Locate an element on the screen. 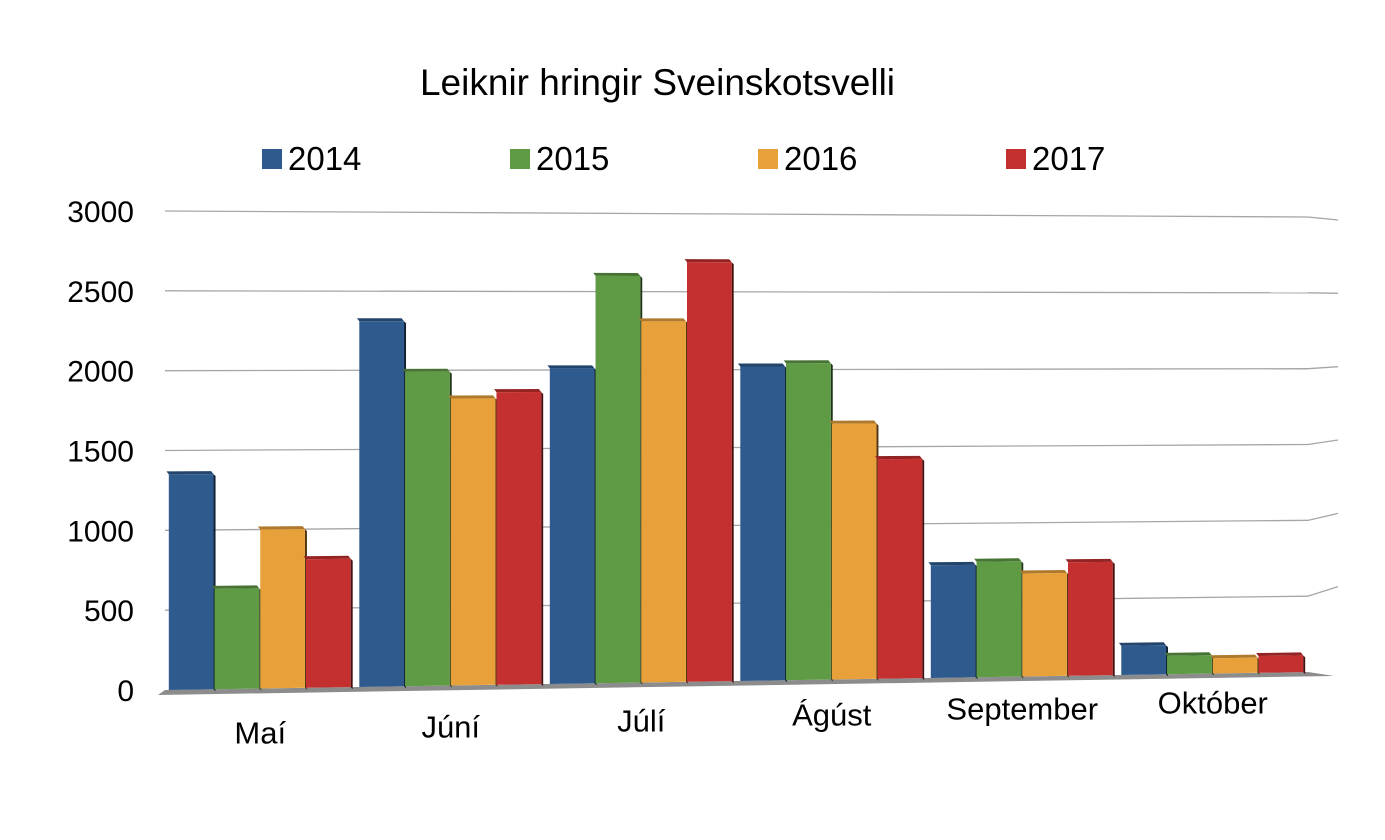 The height and width of the screenshot is (840, 1385). legend: 2014 2015 2016 2017 is located at coordinates (712, 160).